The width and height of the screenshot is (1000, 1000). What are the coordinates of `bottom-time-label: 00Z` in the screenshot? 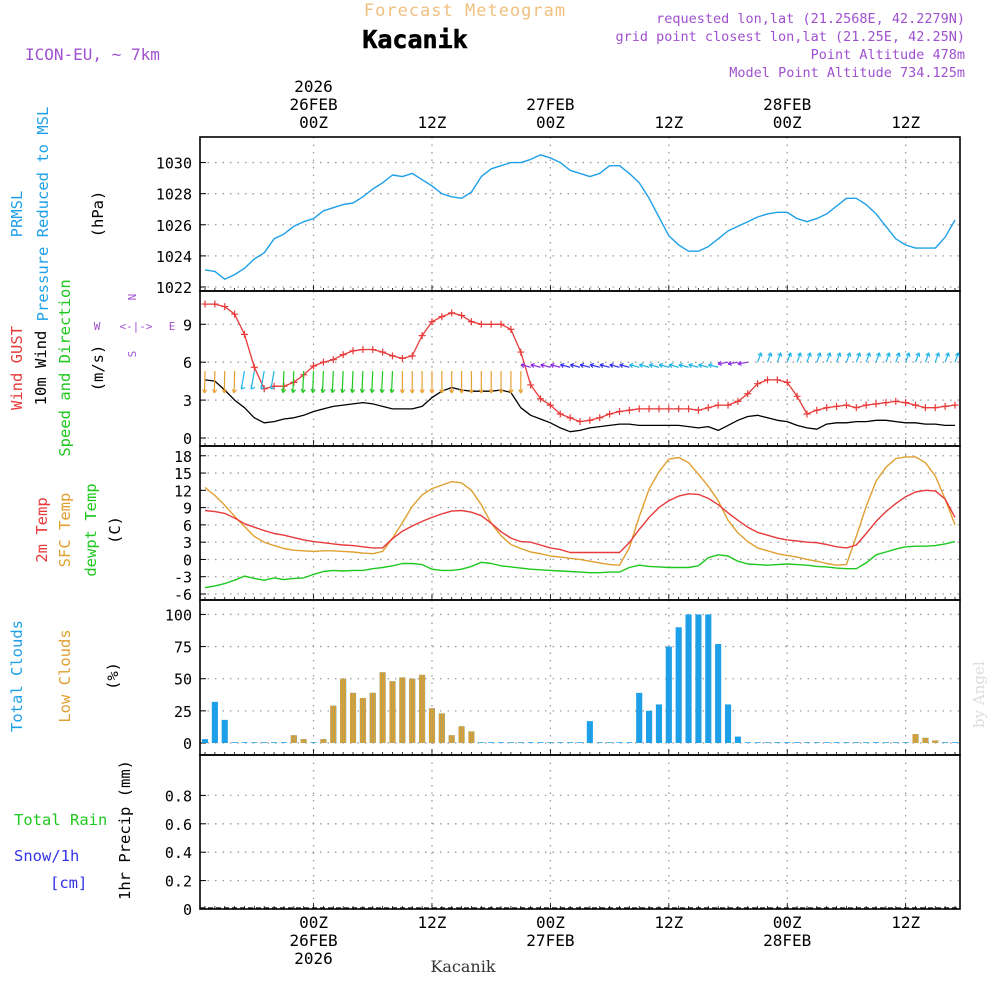 It's located at (787, 922).